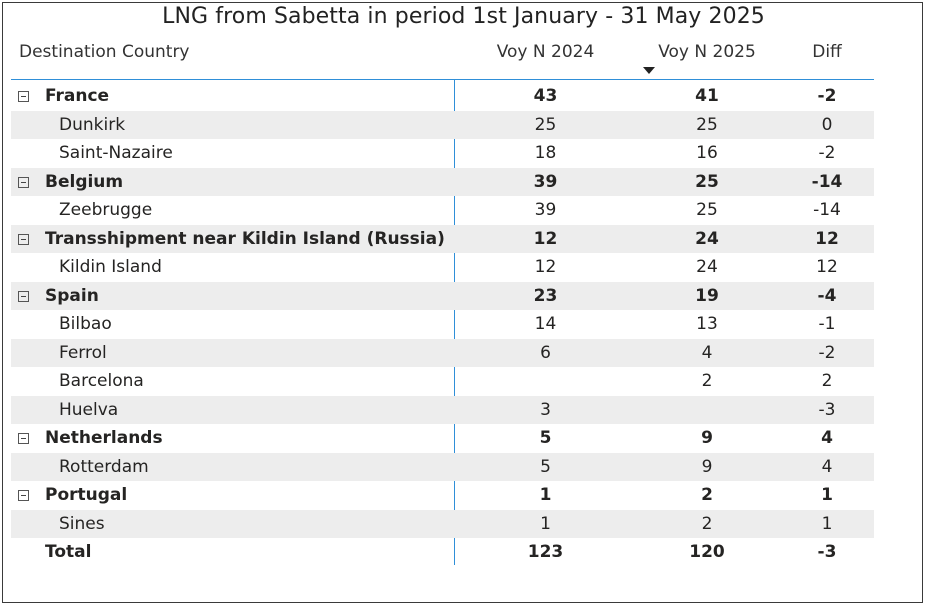  I want to click on row-label: Bilbao, so click(85, 324).